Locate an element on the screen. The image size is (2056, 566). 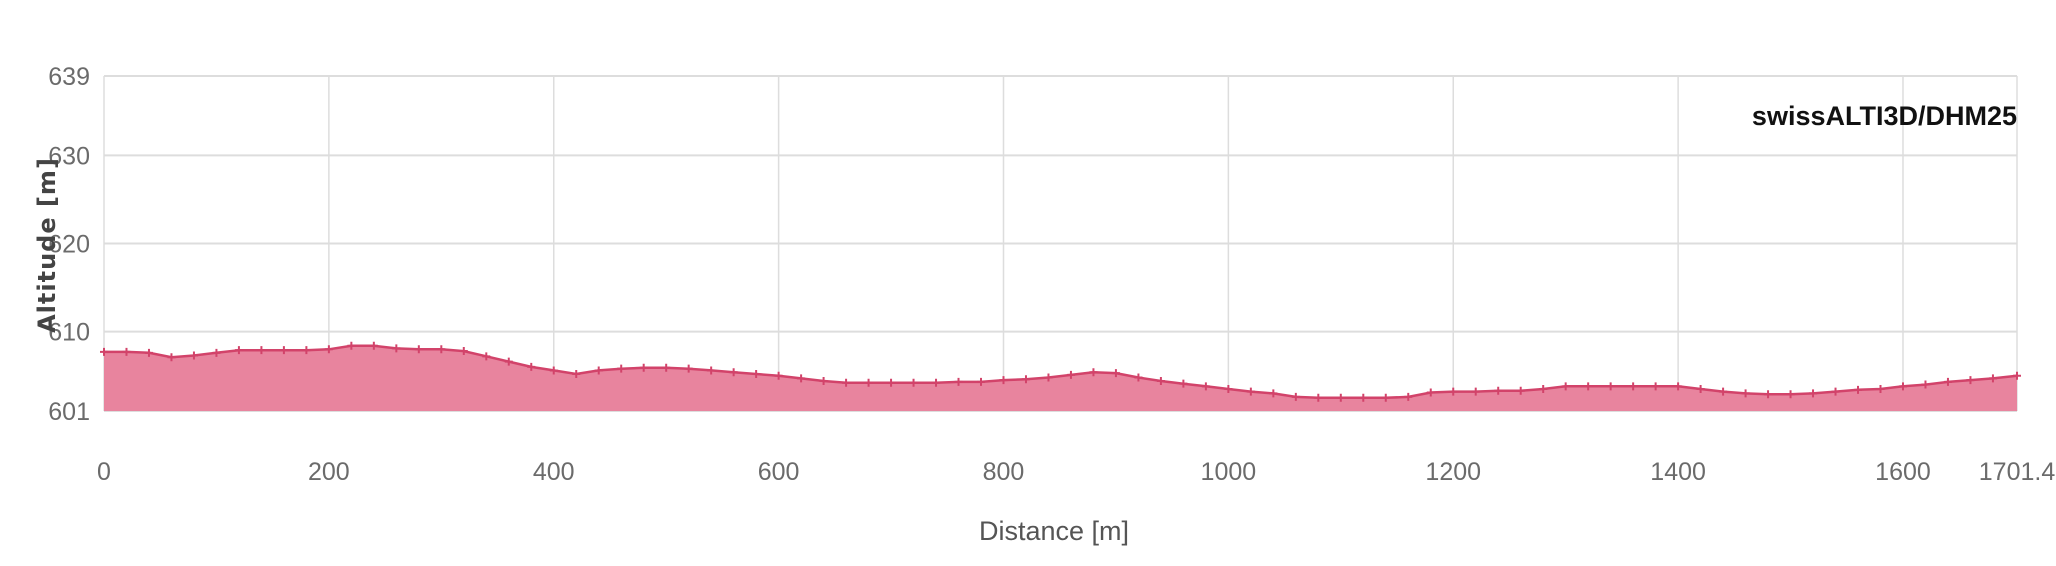
y-tick-label: 630 is located at coordinates (69, 156).